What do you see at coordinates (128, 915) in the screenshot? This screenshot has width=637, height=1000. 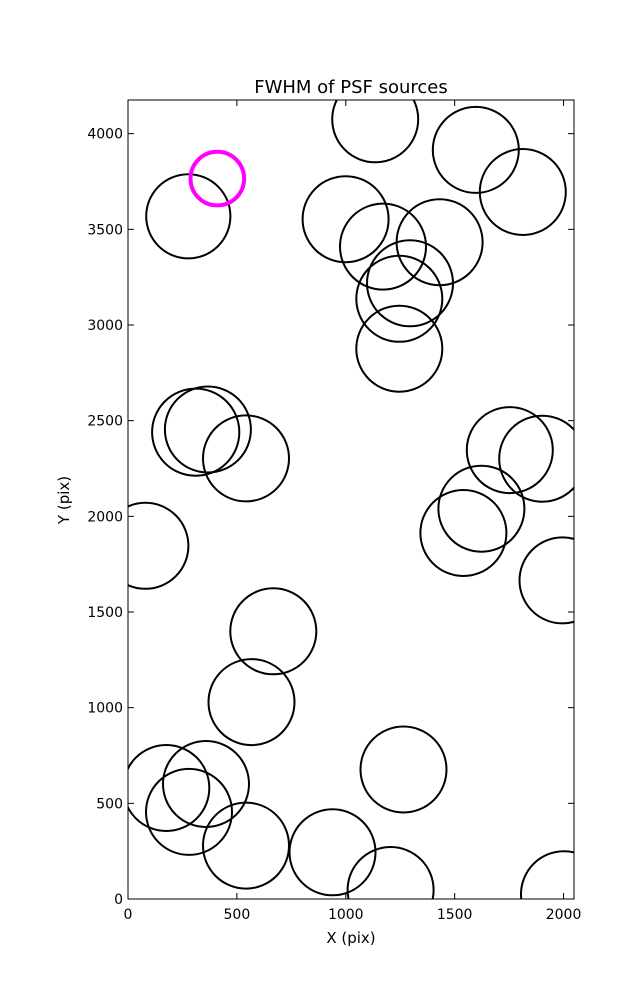 I see `x-tick-label-0: 0` at bounding box center [128, 915].